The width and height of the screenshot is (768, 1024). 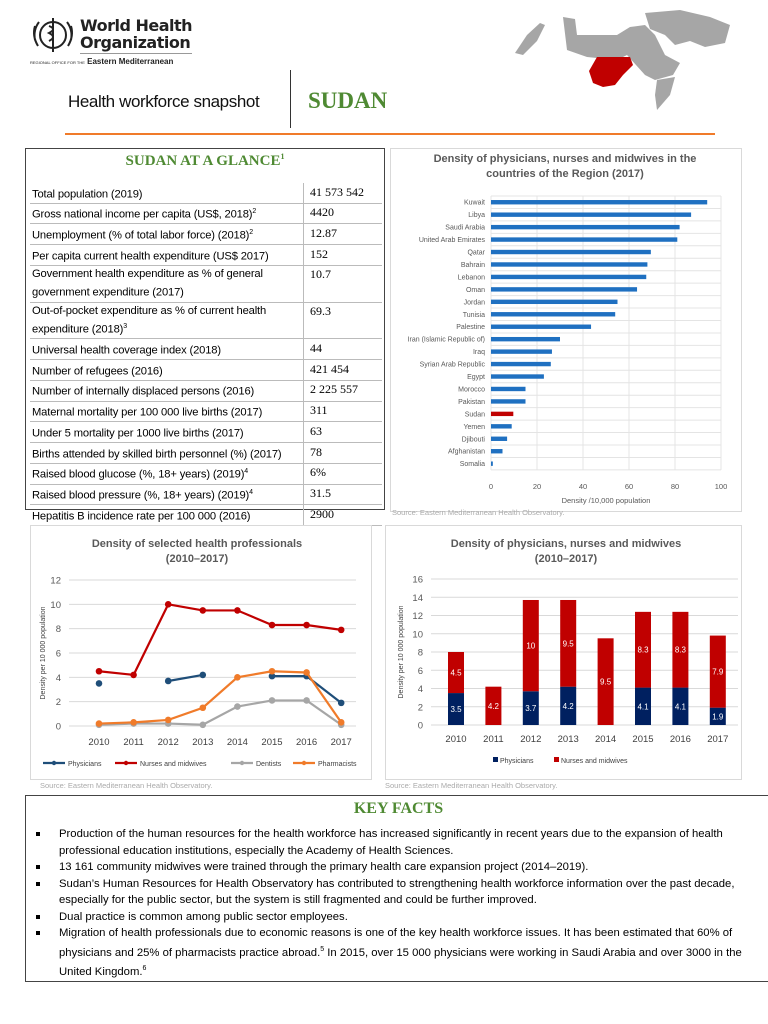 I want to click on x-tick-label: 2010, so click(x=455, y=739).